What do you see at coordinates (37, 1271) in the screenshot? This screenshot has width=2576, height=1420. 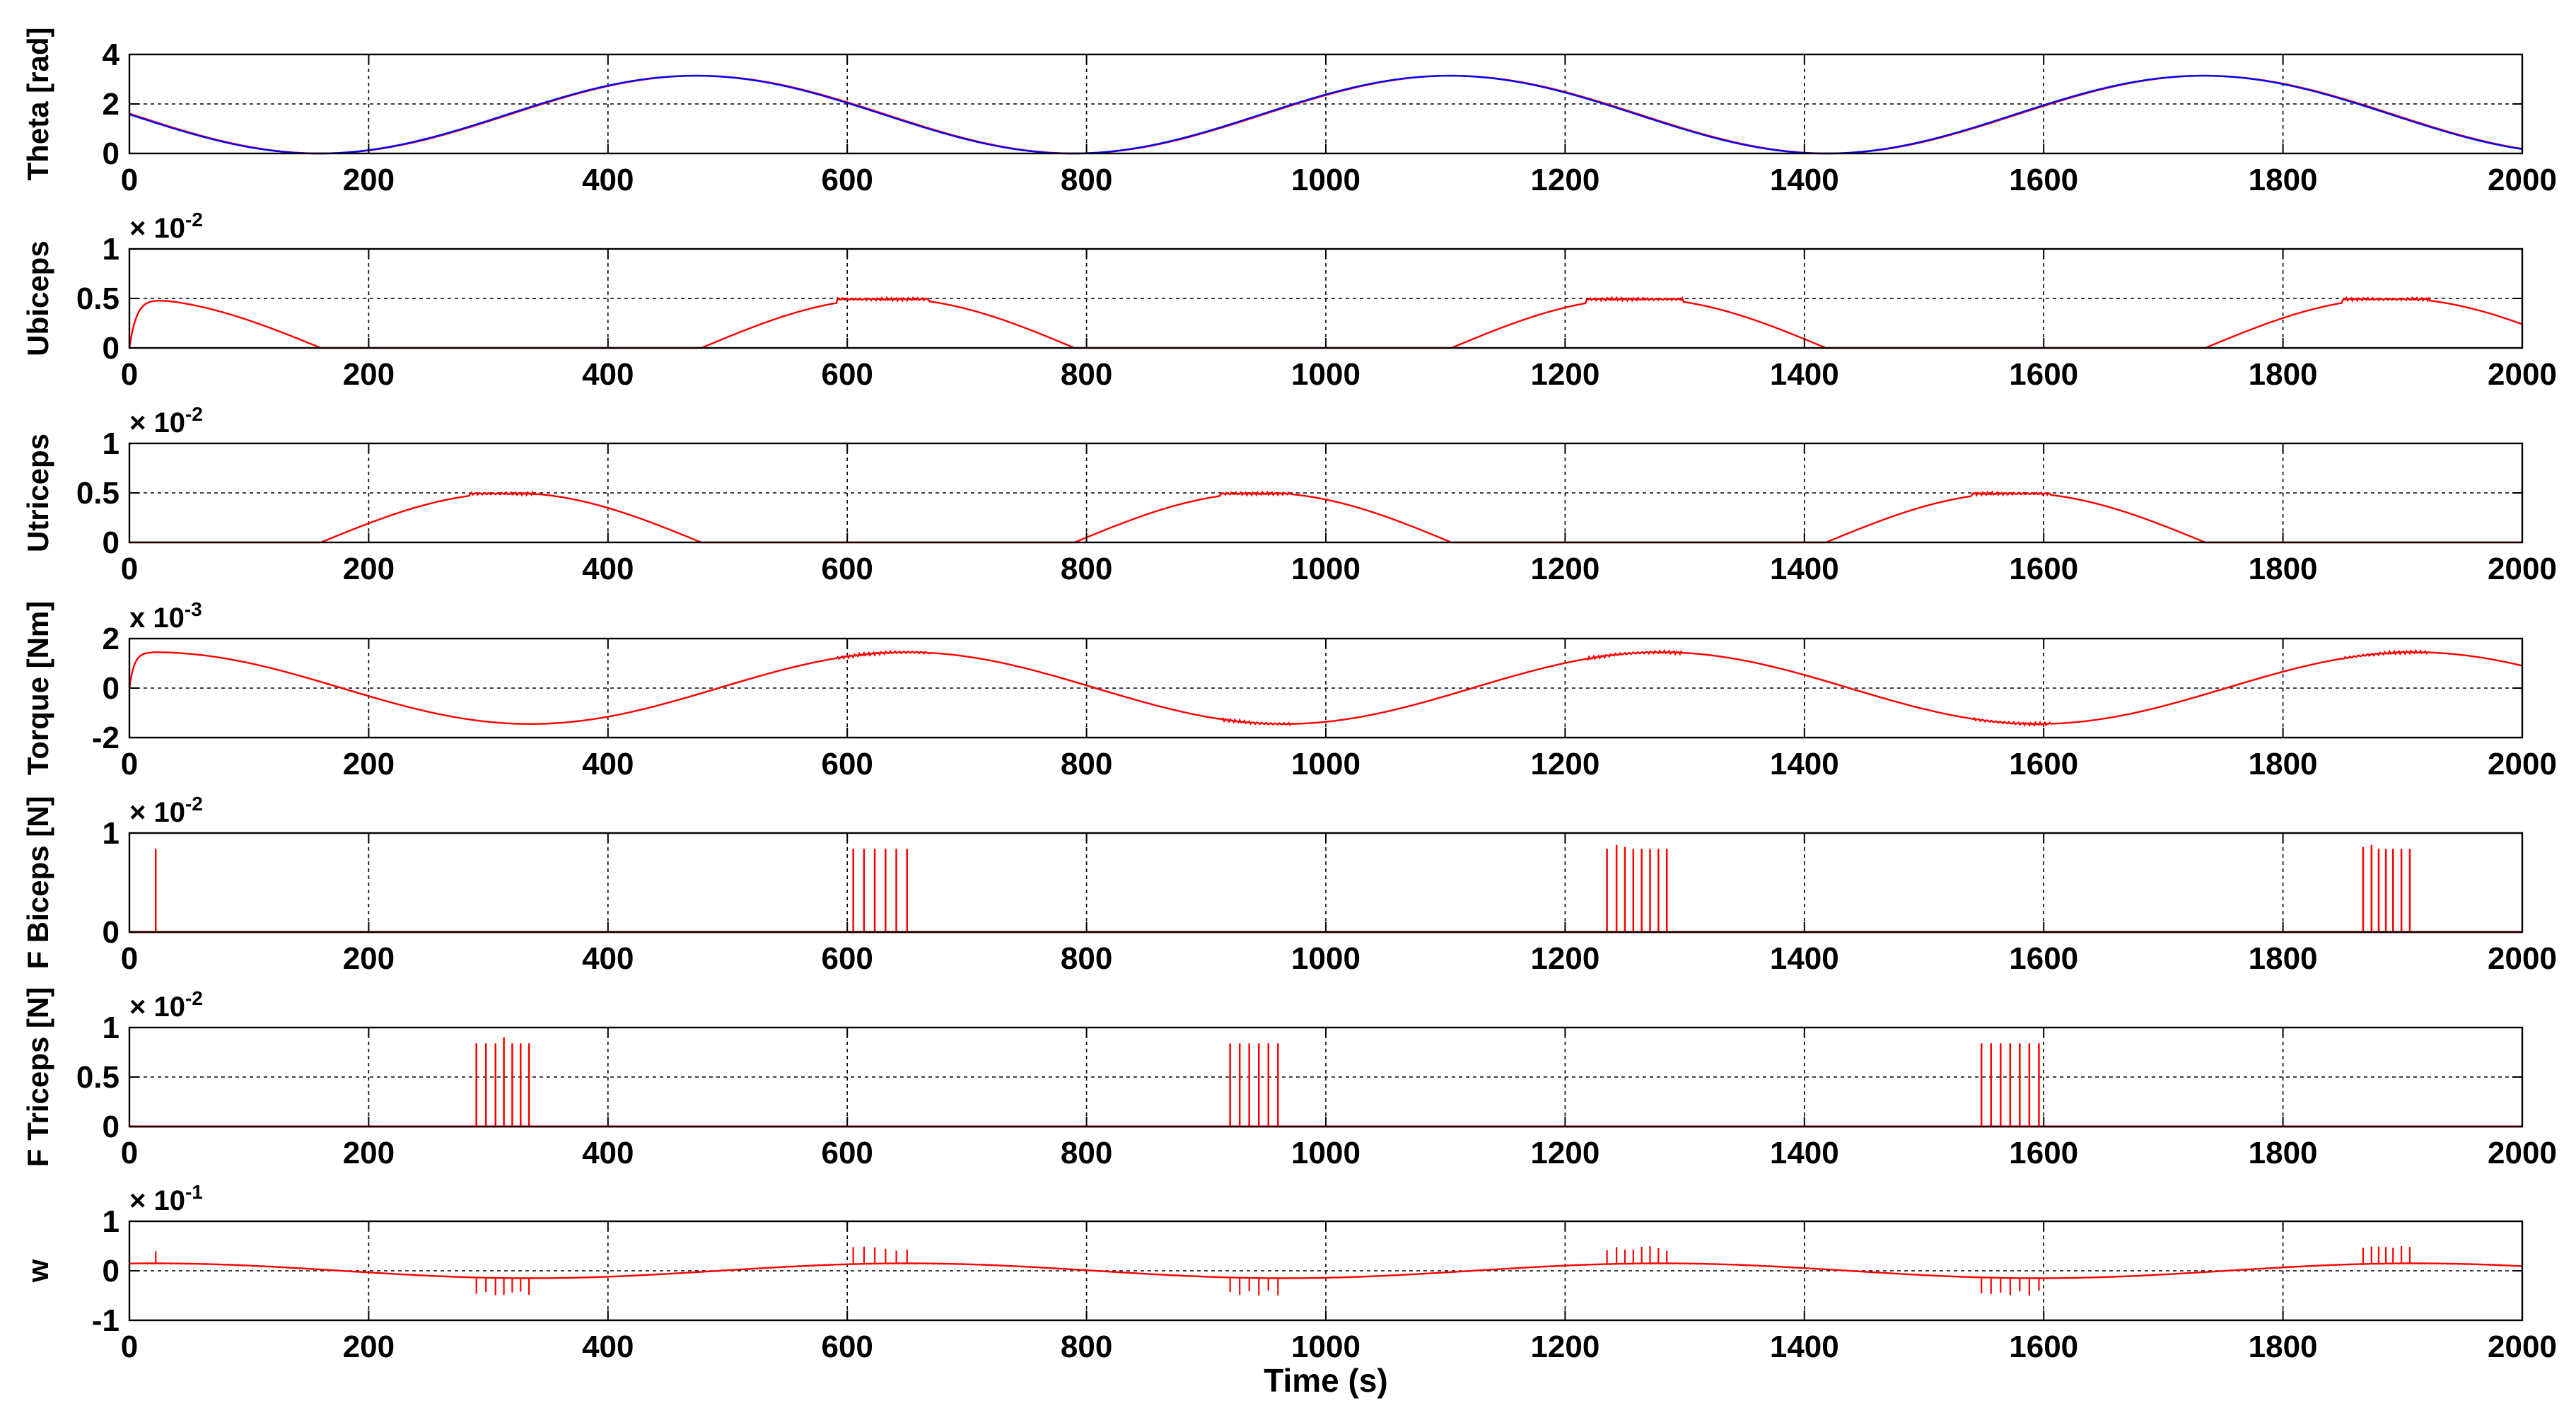 I see `y-axis-label: w` at bounding box center [37, 1271].